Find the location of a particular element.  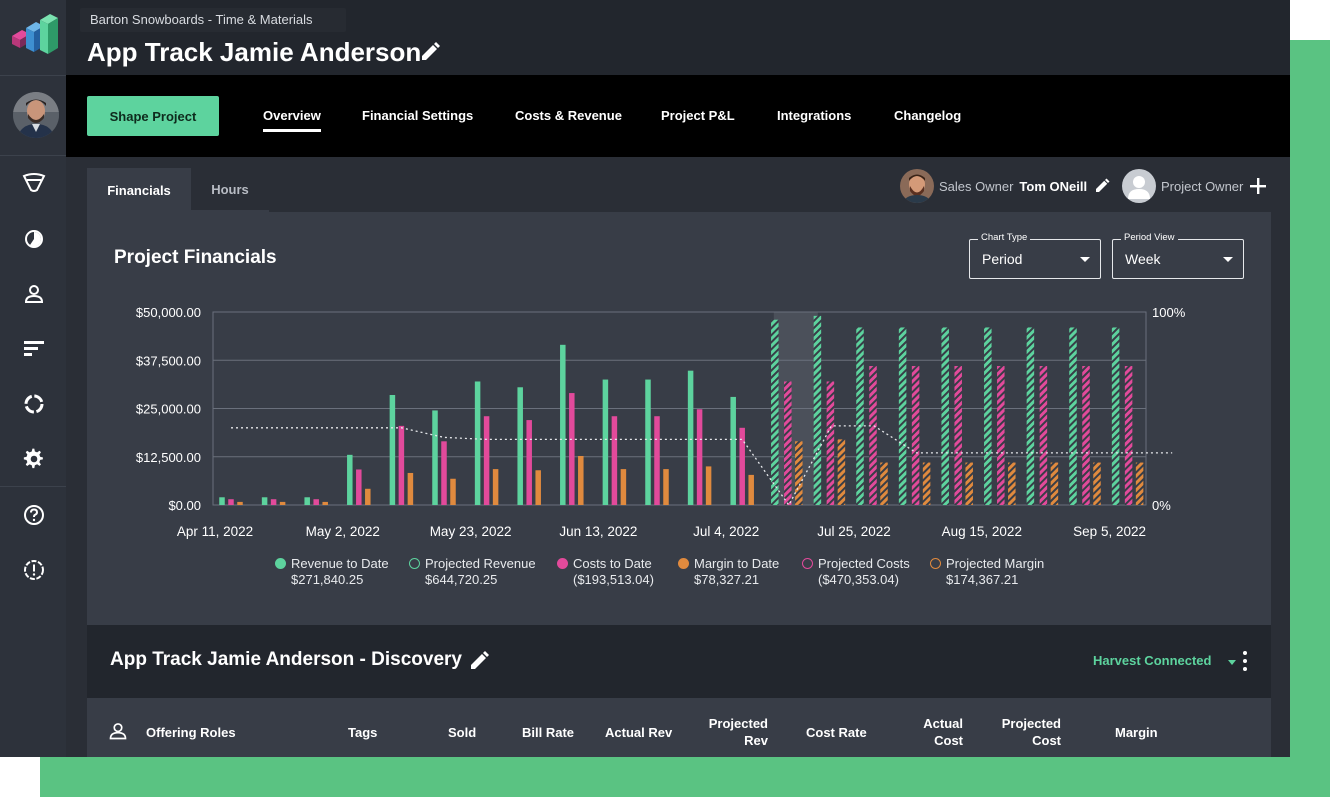

project-owner-label: Project Owner is located at coordinates (1202, 186).